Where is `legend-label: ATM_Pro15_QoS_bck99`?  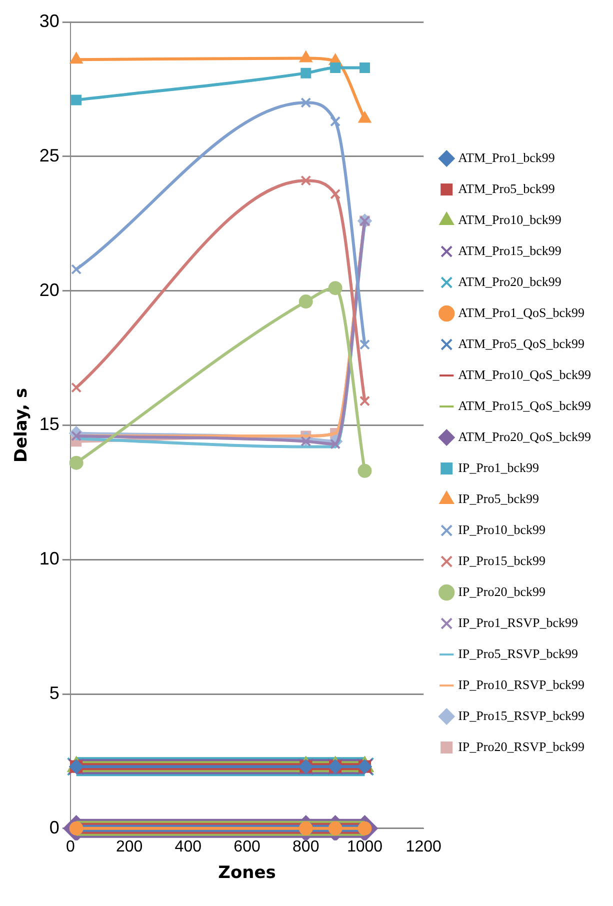 legend-label: ATM_Pro15_QoS_bck99 is located at coordinates (525, 405).